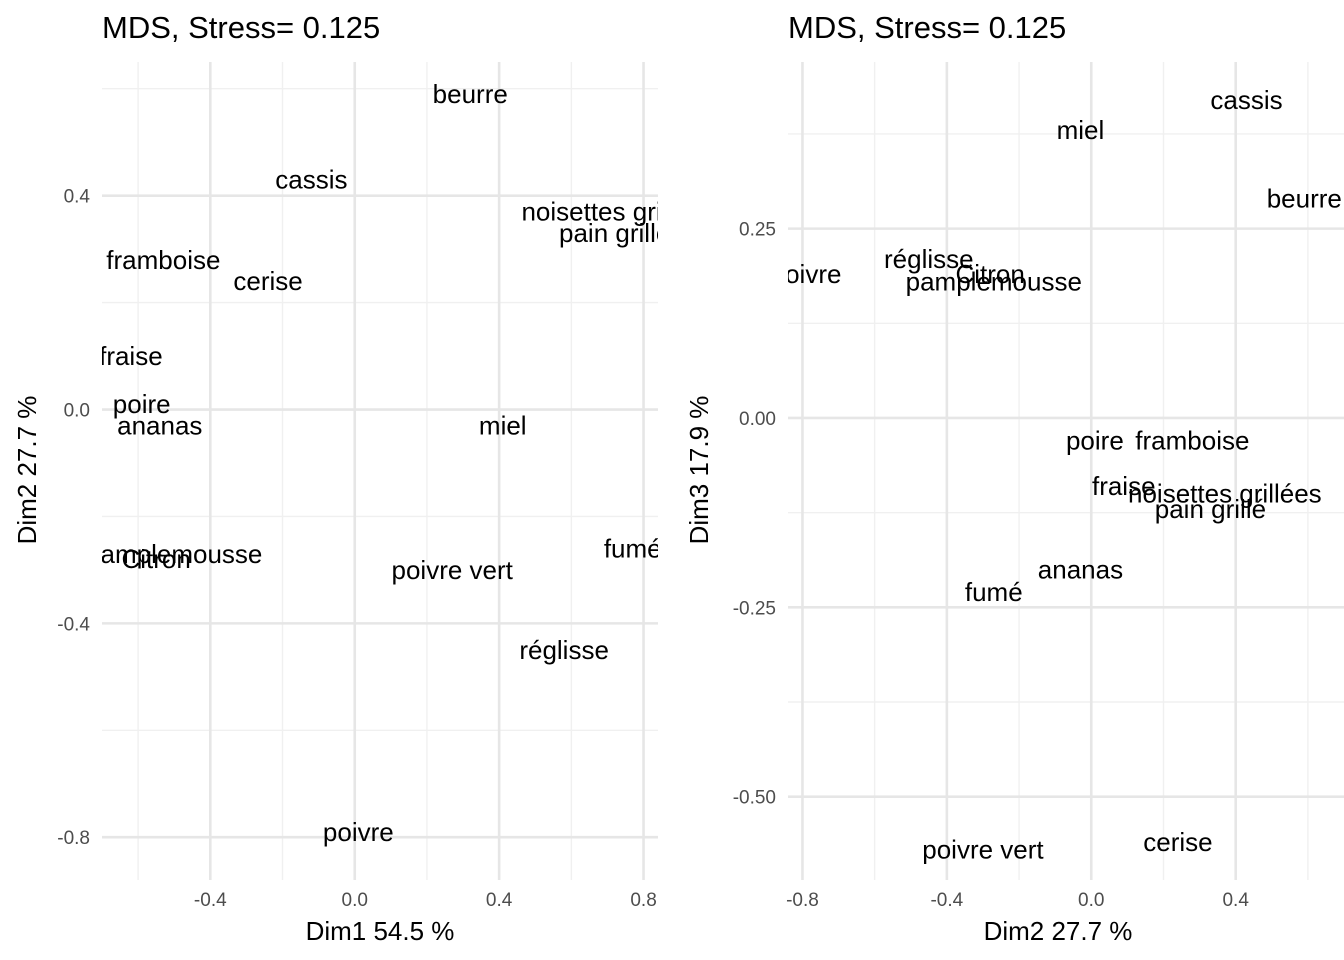 The height and width of the screenshot is (960, 1344). I want to click on y-tick-label: 0.00, so click(757, 419).